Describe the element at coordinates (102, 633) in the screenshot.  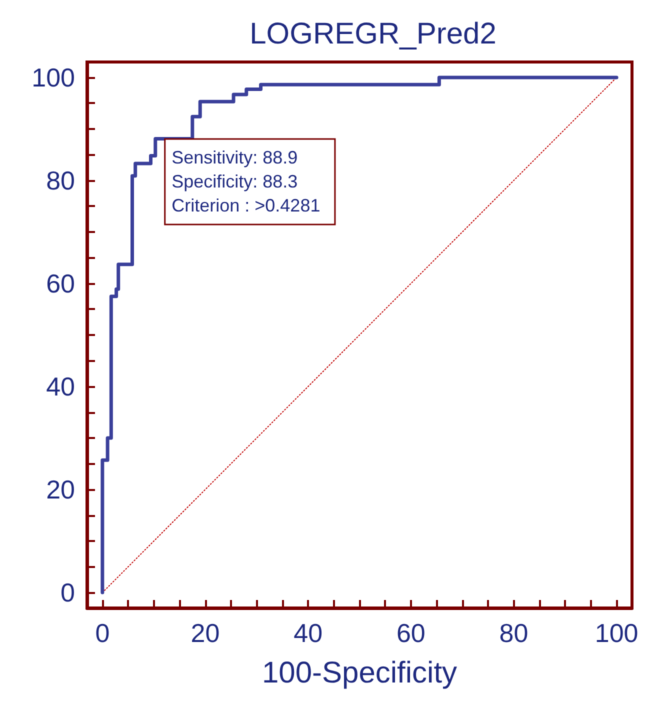
I see `x-tick-label: 0` at that location.